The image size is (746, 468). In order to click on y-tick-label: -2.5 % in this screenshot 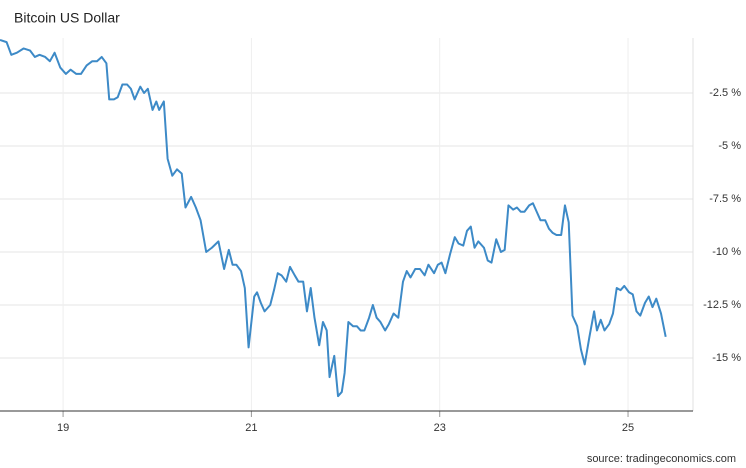, I will do `click(725, 93)`.